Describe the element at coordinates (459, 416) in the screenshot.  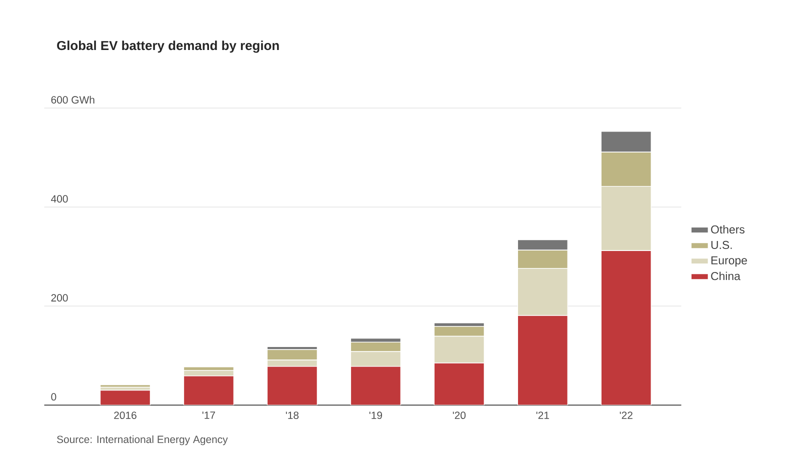
I see `x-tick-label: '20` at that location.